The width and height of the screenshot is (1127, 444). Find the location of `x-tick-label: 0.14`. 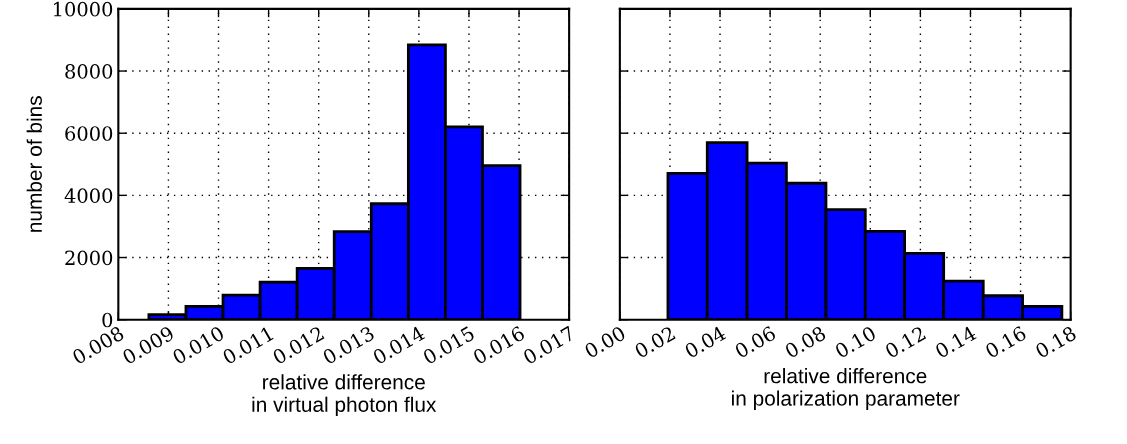

x-tick-label: 0.14 is located at coordinates (956, 342).